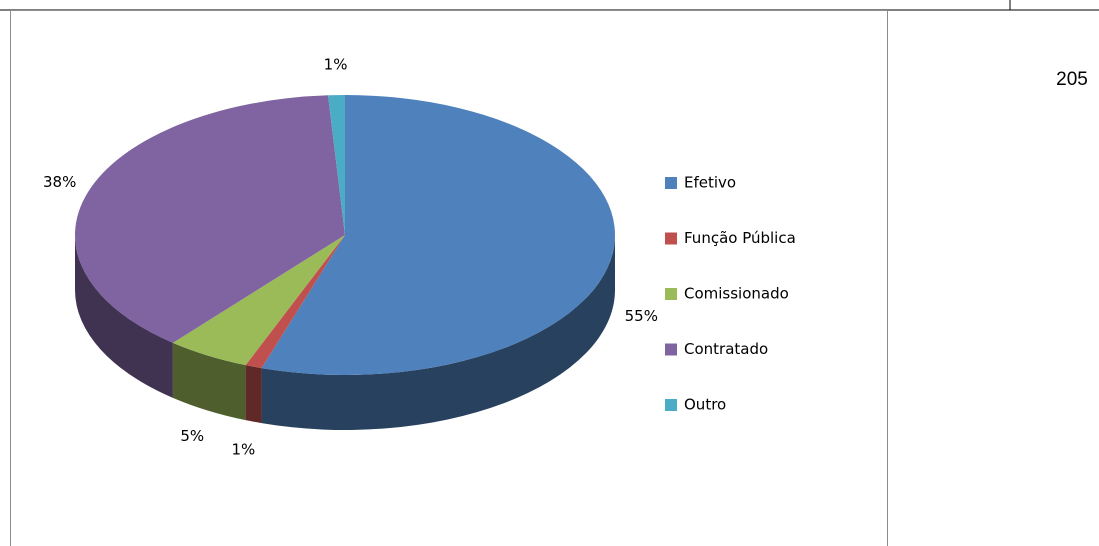 This screenshot has height=546, width=1099. What do you see at coordinates (192, 436) in the screenshot?
I see `data-label: 5%` at bounding box center [192, 436].